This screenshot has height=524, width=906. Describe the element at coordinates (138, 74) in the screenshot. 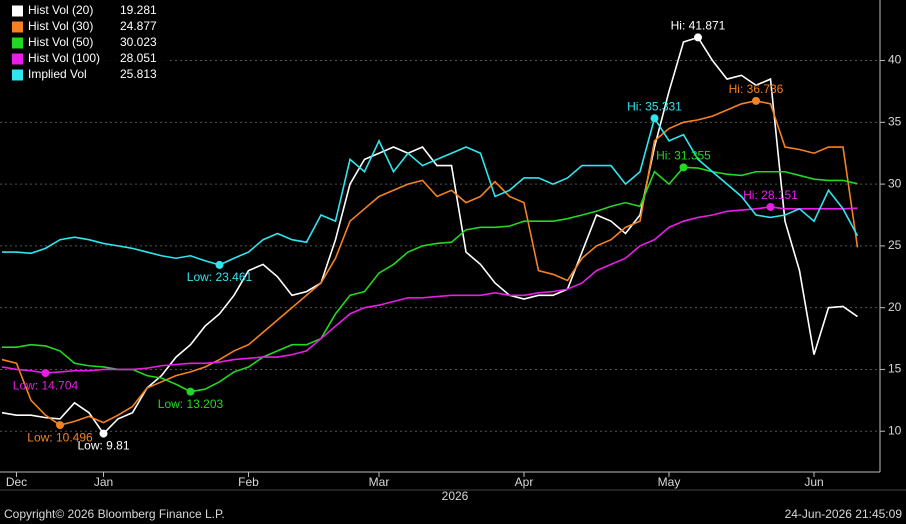

I see `legend-value: 25.813` at that location.